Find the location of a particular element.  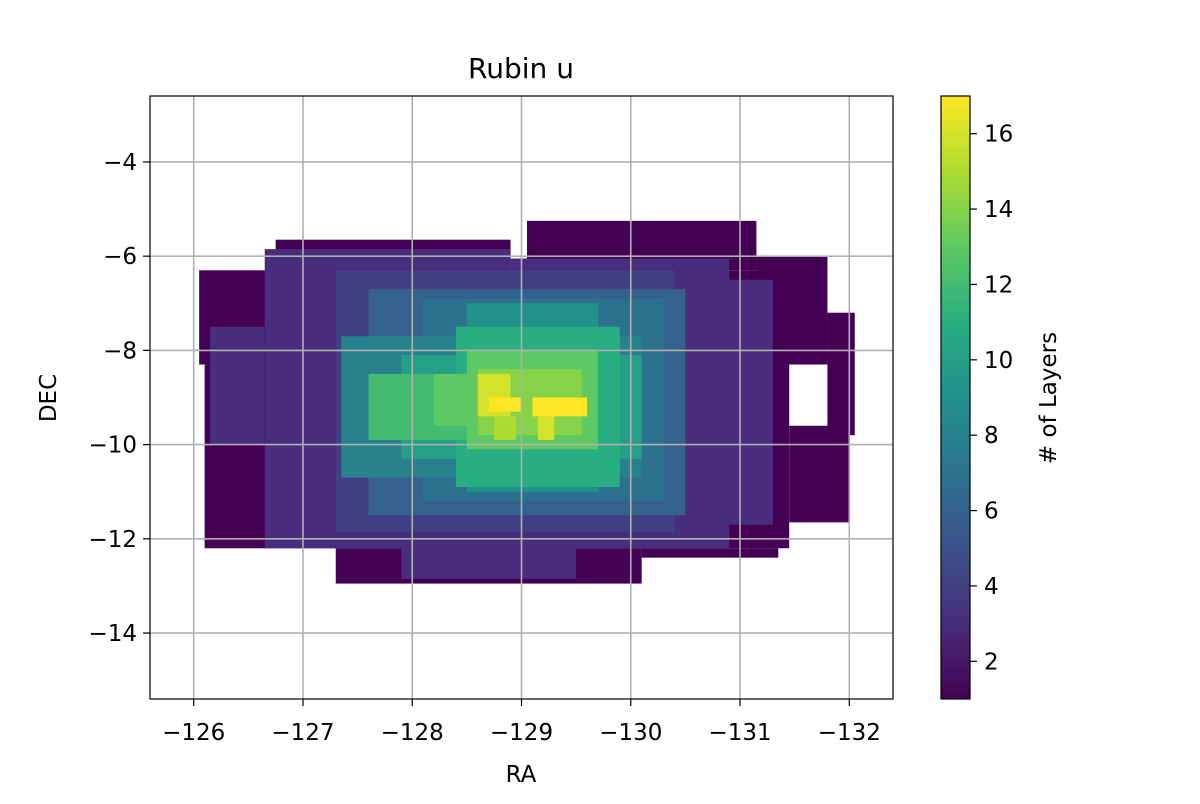

colorbar-tick-label: 4 is located at coordinates (991, 587).